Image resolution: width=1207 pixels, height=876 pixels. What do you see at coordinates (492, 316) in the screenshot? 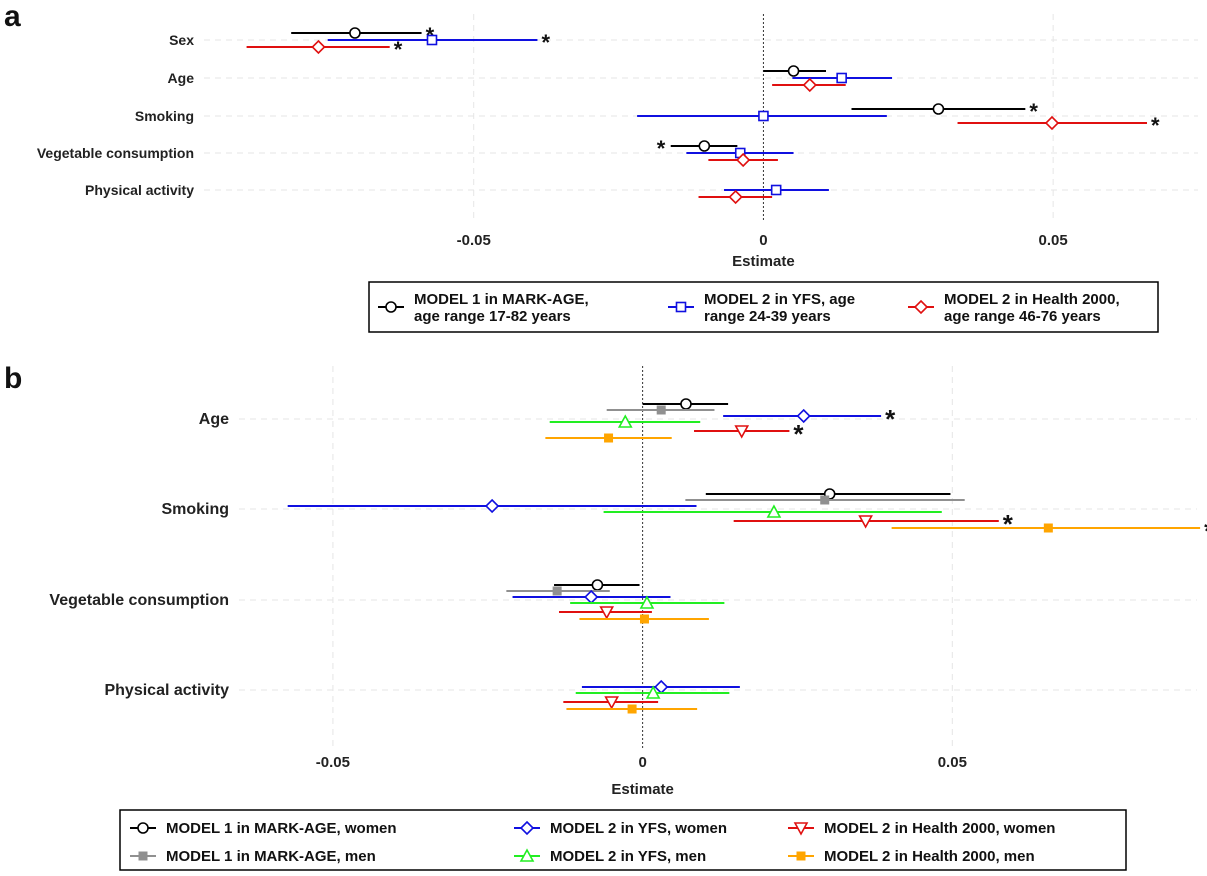
I see `legend-label: age range 17-82 years` at bounding box center [492, 316].